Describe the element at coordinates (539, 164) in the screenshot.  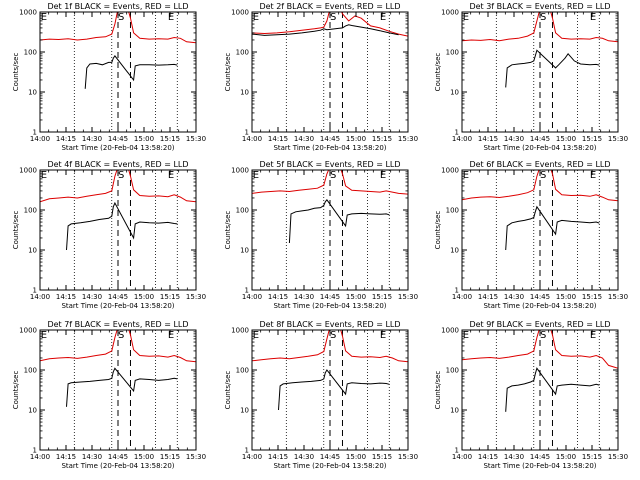
I see `plot-title: Det 6f BLACK = Events, RED = LLD` at that location.